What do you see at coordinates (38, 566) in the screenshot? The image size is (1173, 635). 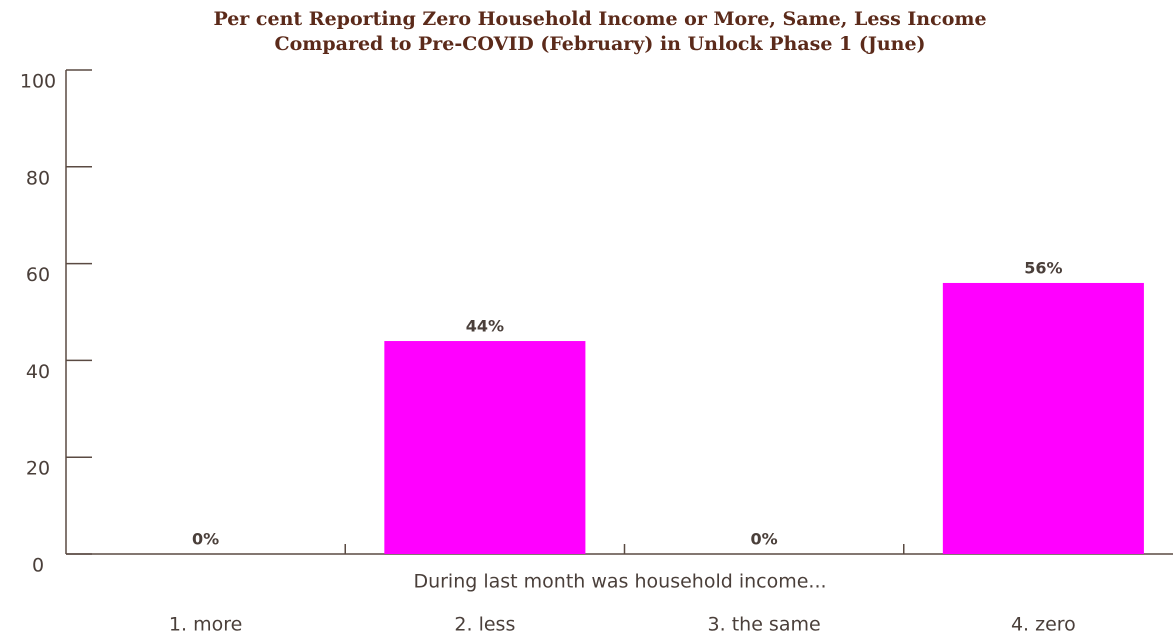 I see `y-tick-label: 0` at bounding box center [38, 566].